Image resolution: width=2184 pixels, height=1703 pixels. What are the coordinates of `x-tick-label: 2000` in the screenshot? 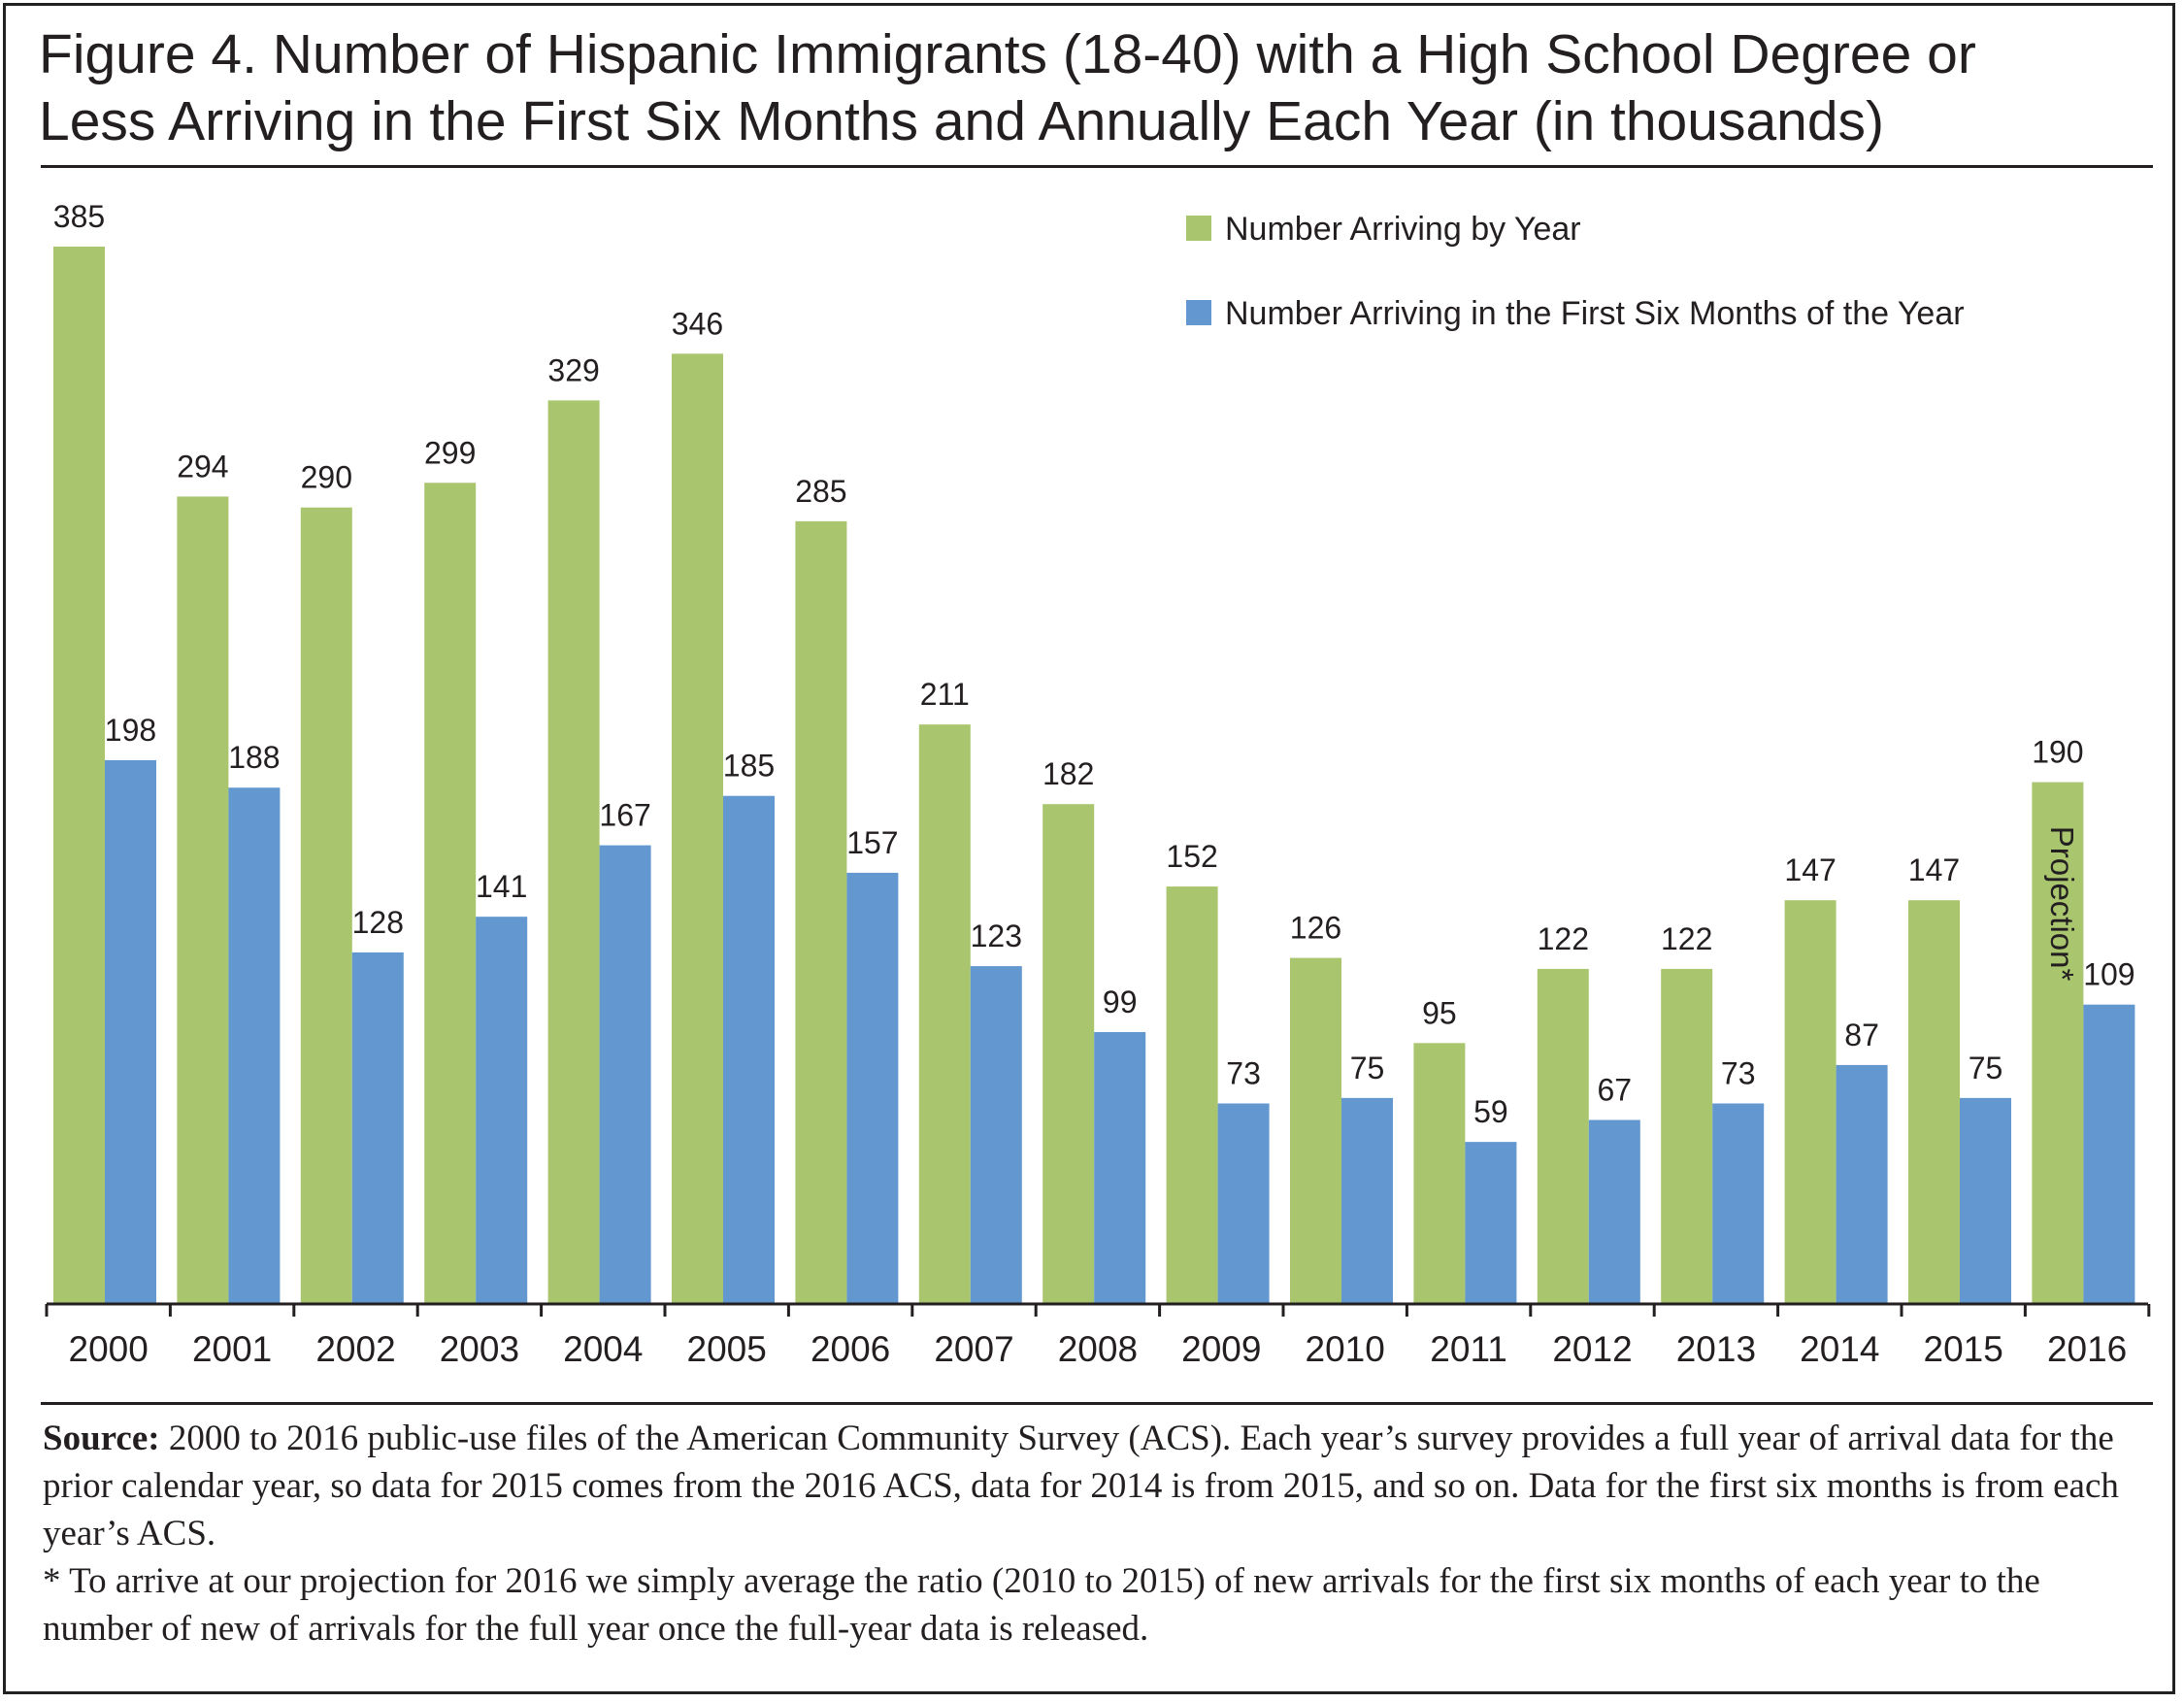 It's located at (109, 1349).